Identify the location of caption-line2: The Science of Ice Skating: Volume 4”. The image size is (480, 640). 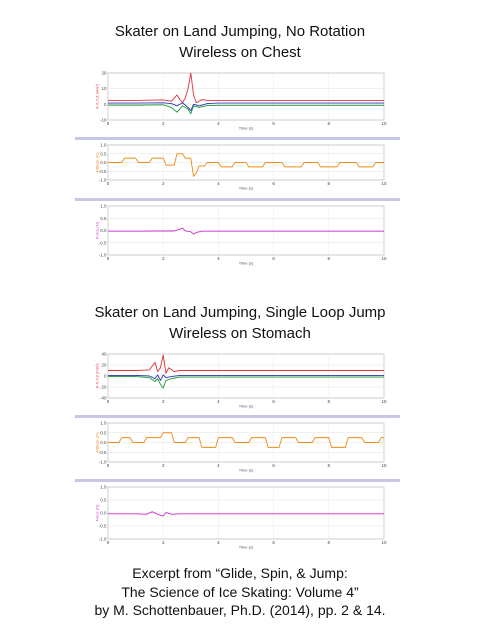
(240, 591).